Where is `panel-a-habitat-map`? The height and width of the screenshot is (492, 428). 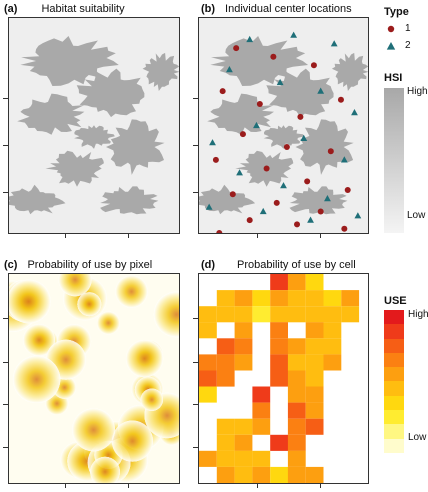
panel-a-habitat-map is located at coordinates (94, 125).